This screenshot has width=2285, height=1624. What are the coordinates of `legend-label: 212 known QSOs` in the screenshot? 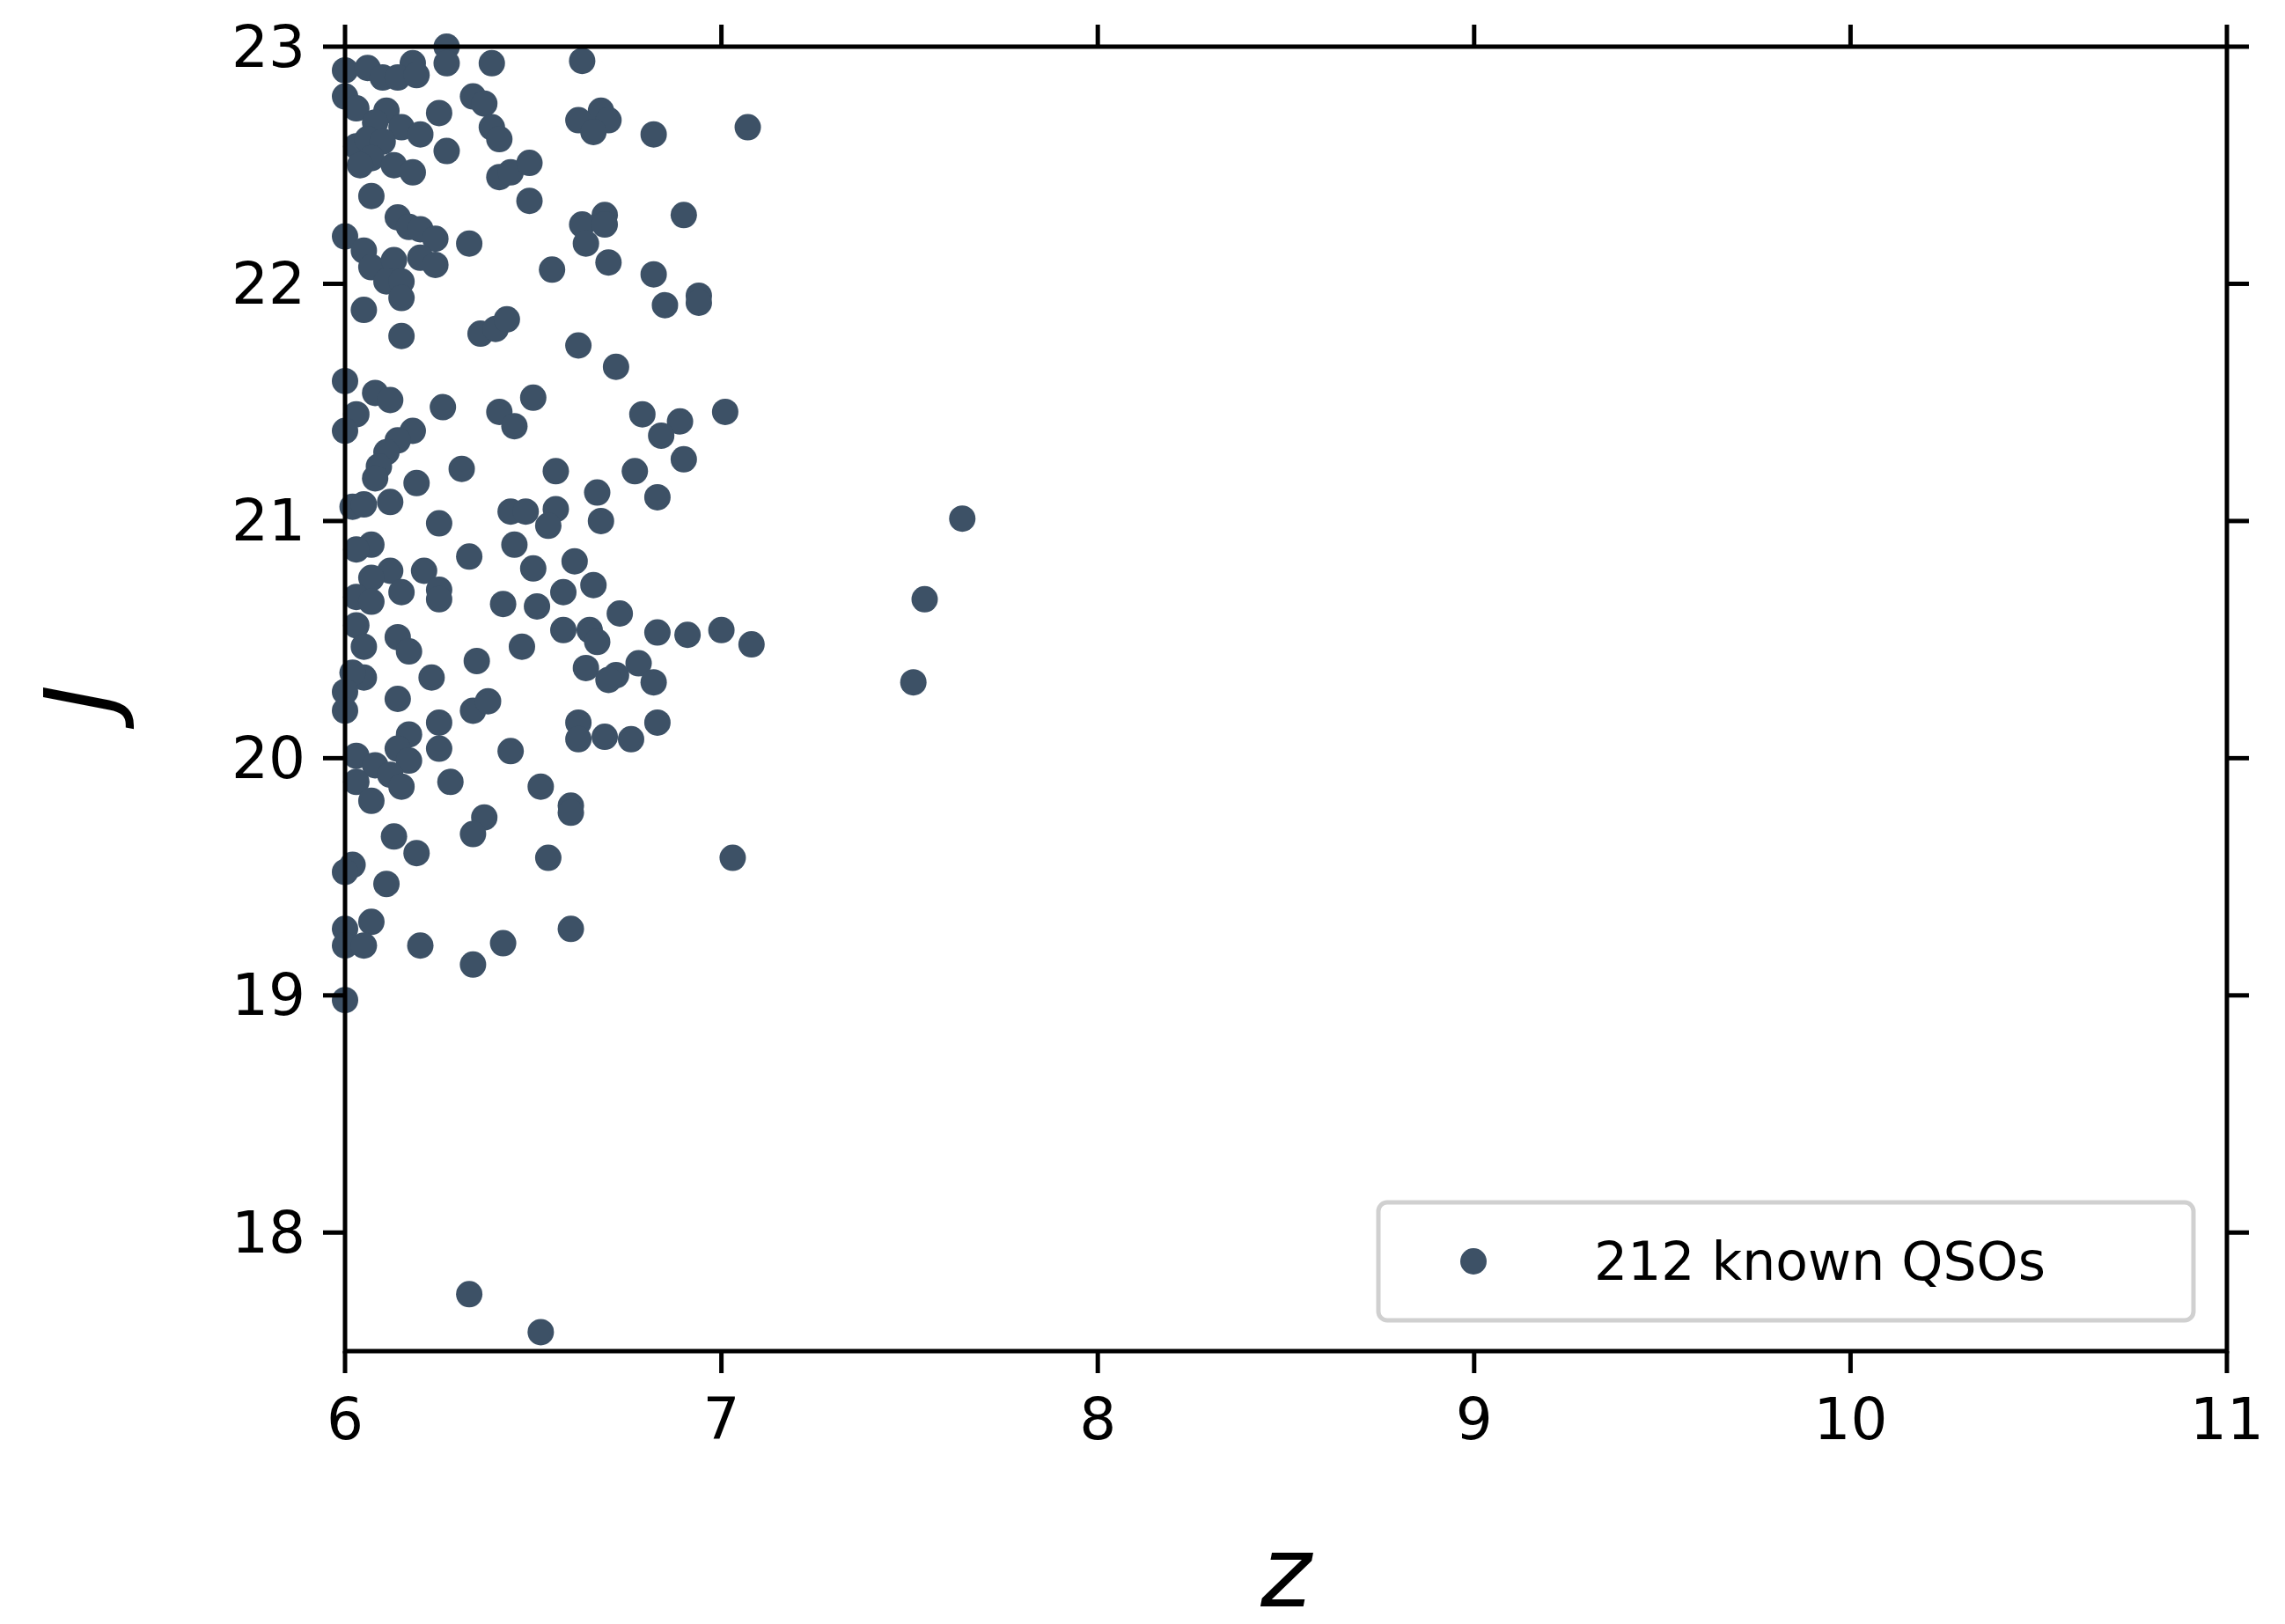 It's located at (1820, 1261).